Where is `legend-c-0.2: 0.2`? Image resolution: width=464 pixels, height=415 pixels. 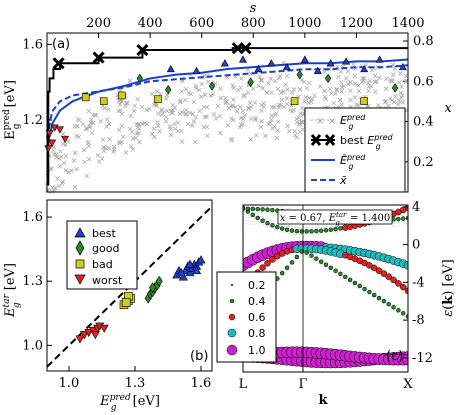 legend-c-0.2: 0.2 is located at coordinates (248, 285).